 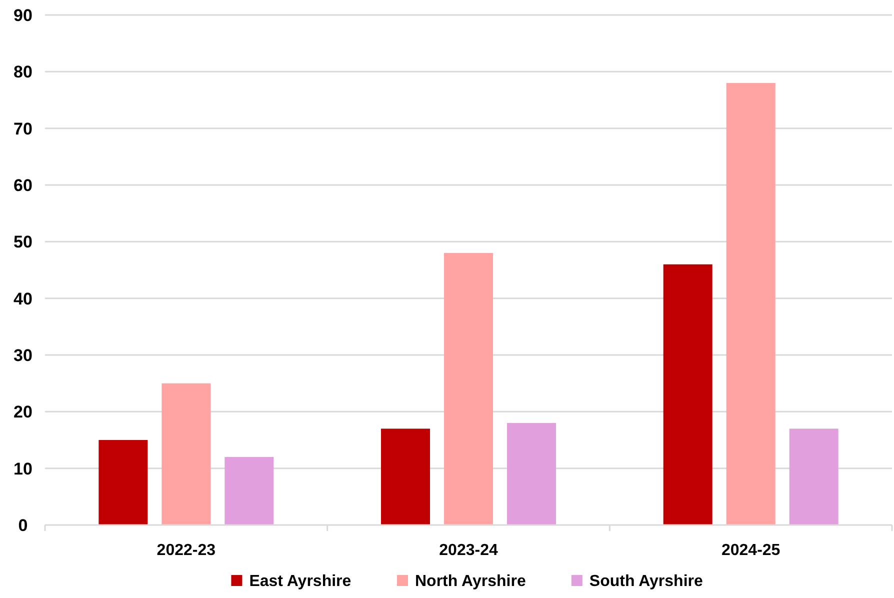 I want to click on y-tick-label: 30, so click(x=23, y=355).